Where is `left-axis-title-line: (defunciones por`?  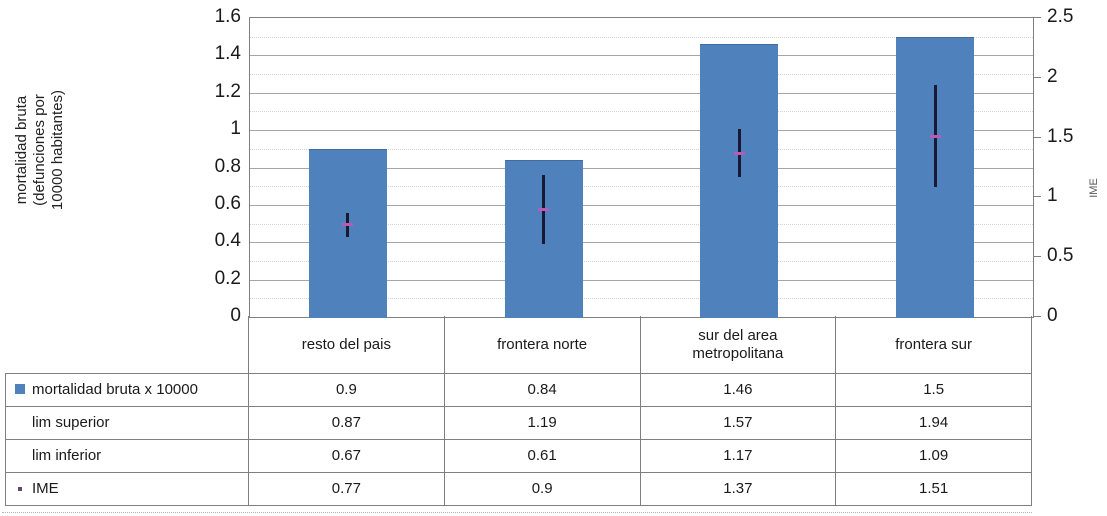 left-axis-title-line: (defunciones por is located at coordinates (39, 150).